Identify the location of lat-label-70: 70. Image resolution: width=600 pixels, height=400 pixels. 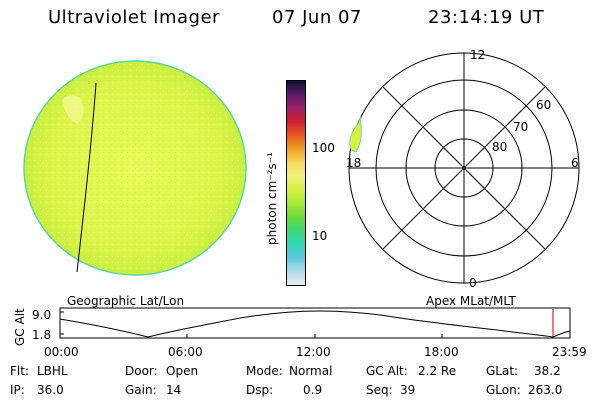
(520, 127).